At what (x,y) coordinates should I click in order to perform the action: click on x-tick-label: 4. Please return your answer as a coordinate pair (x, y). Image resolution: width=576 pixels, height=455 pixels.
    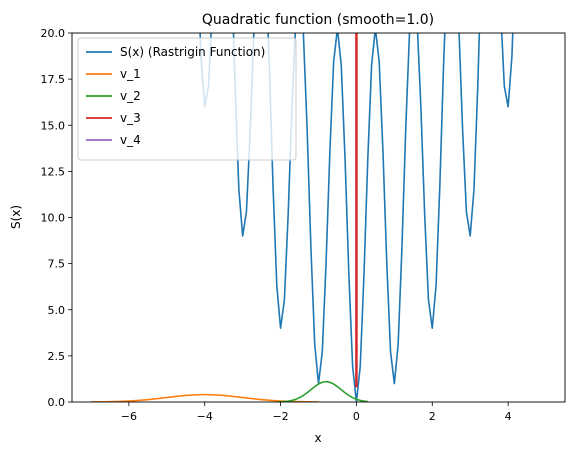
    Looking at the image, I should click on (508, 416).